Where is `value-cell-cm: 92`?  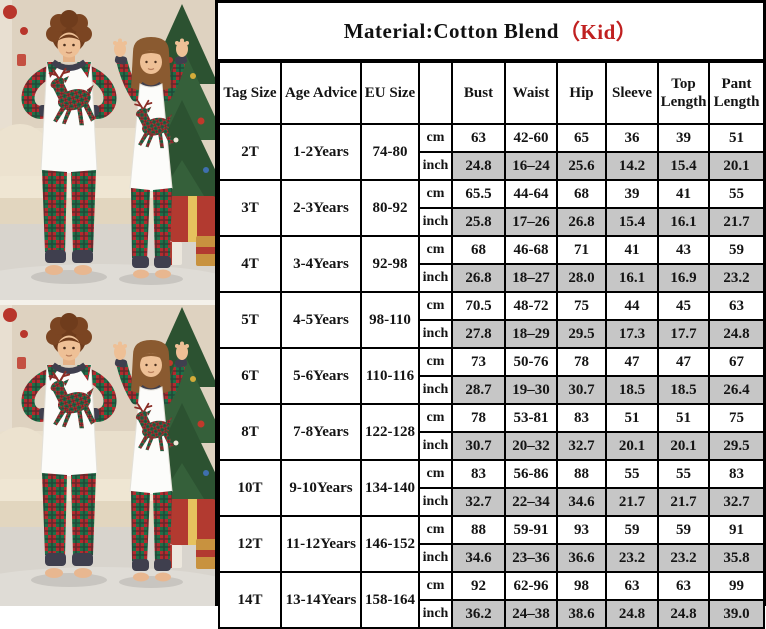
value-cell-cm: 92 is located at coordinates (478, 586).